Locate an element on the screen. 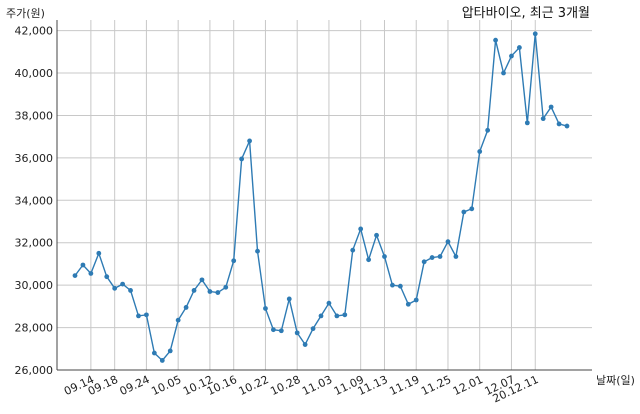 The image size is (640, 414). x-tick-label: 11.19 is located at coordinates (404, 385).